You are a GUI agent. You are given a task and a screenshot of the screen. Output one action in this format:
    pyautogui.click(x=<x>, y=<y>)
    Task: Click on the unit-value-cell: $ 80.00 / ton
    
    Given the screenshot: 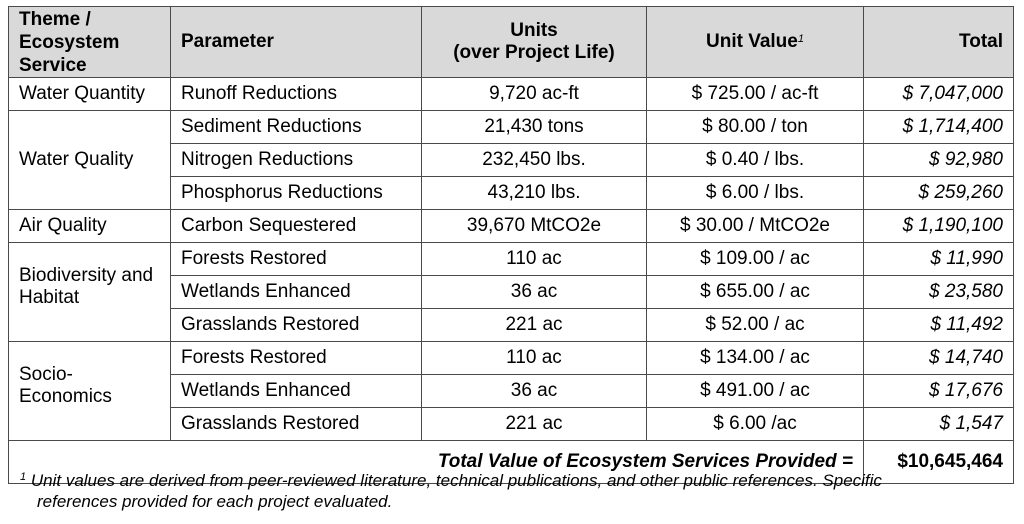 What is the action you would take?
    pyautogui.click(x=755, y=127)
    